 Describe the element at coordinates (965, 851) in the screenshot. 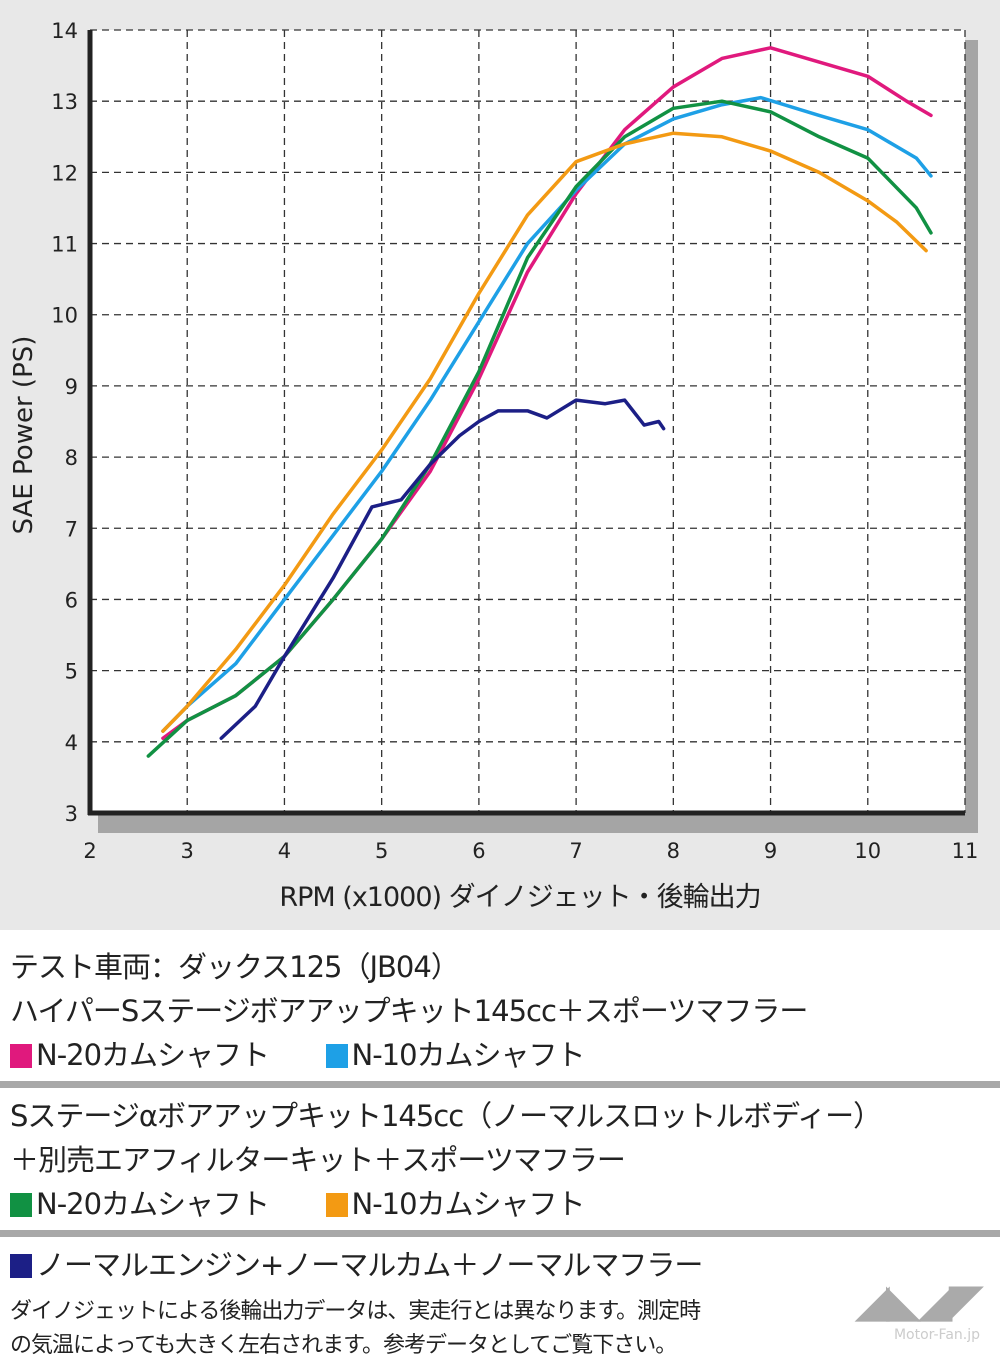

I see `x-tick-label: 11` at that location.